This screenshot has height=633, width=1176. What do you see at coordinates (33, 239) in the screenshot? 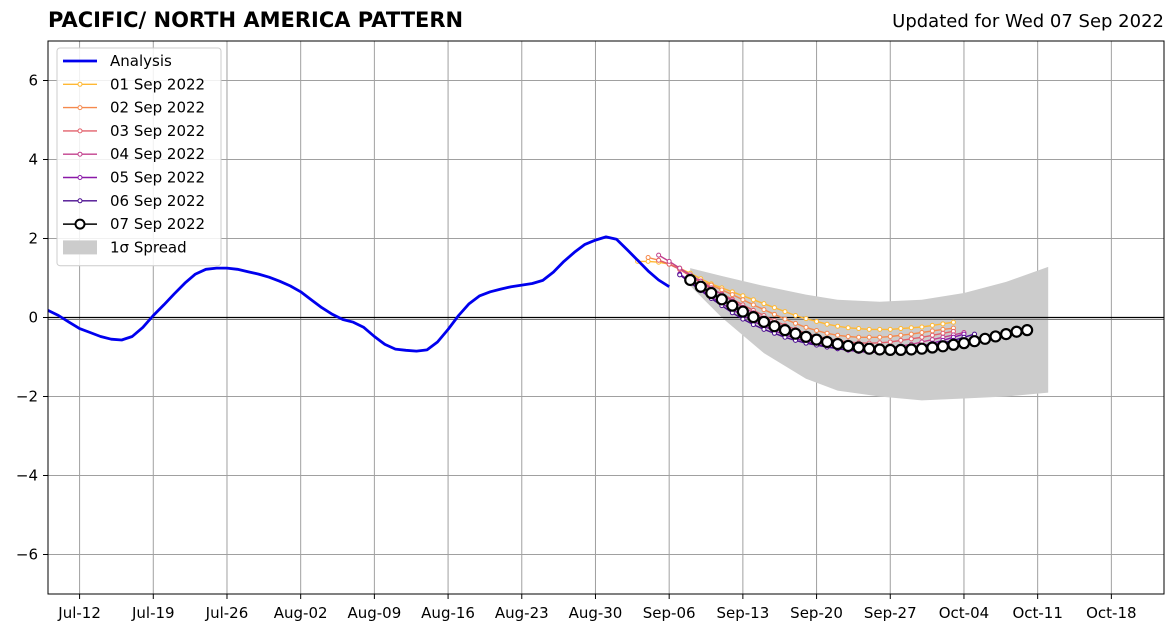
I see `y-tick-label: 2` at bounding box center [33, 239].